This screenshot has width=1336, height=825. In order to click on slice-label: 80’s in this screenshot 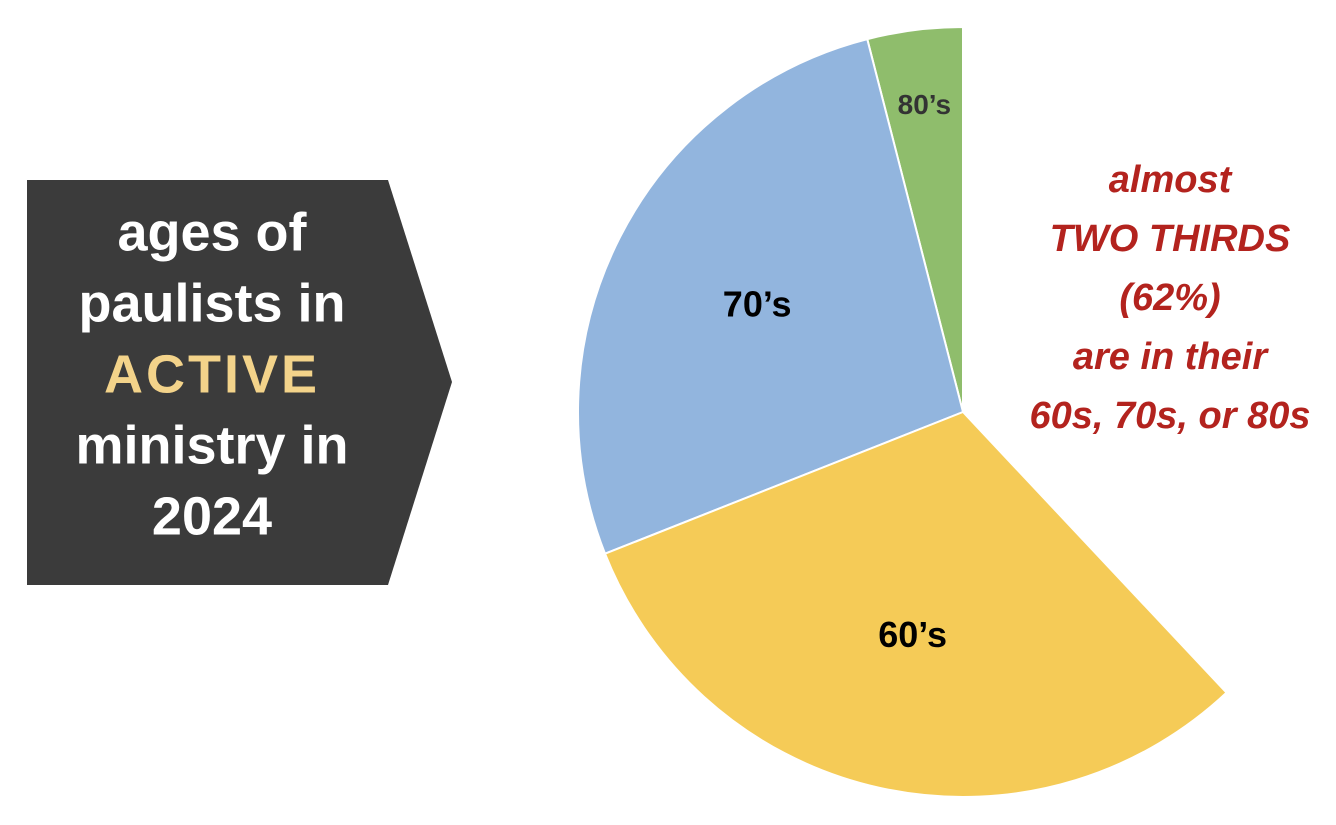, I will do `click(924, 104)`.